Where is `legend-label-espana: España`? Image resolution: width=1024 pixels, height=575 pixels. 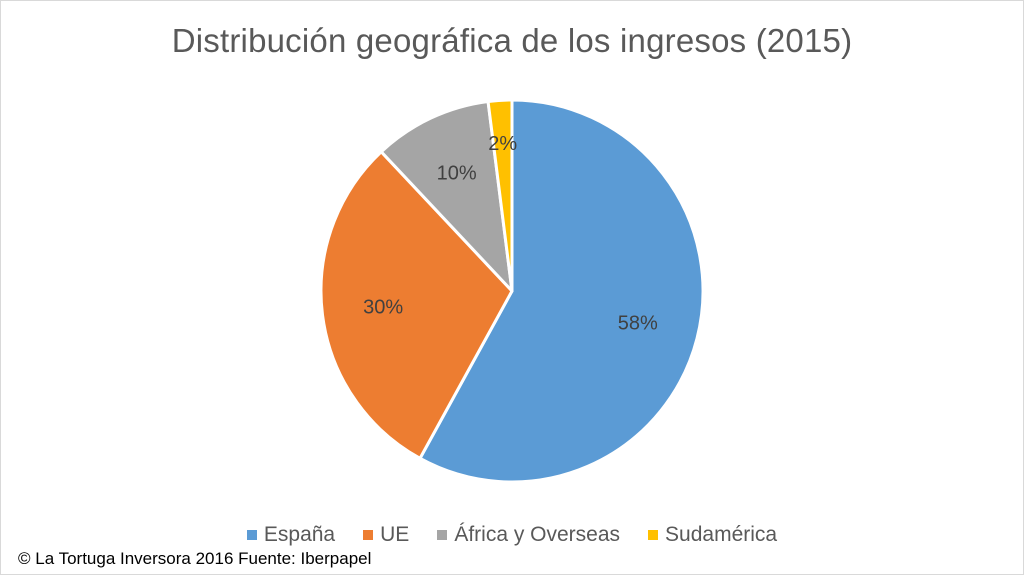
legend-label-espana: España is located at coordinates (299, 534).